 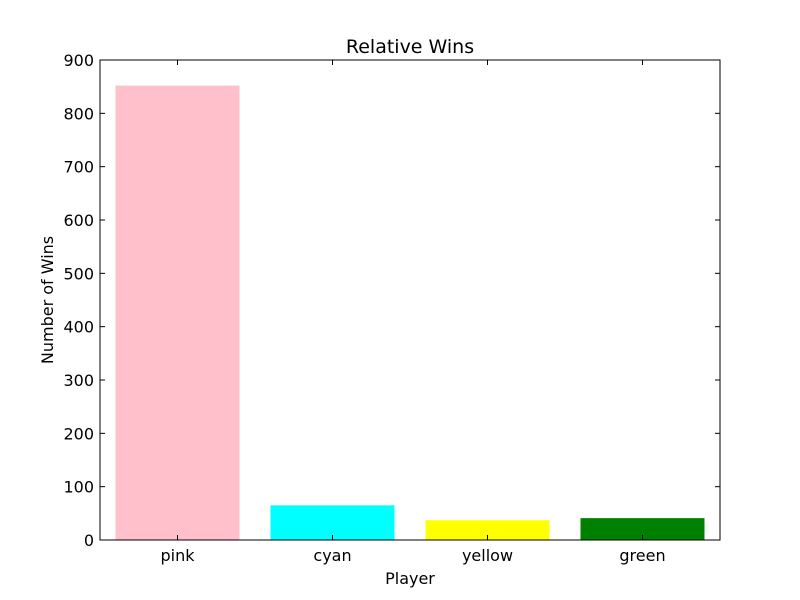 I want to click on x-tick-label: green, so click(x=642, y=555).